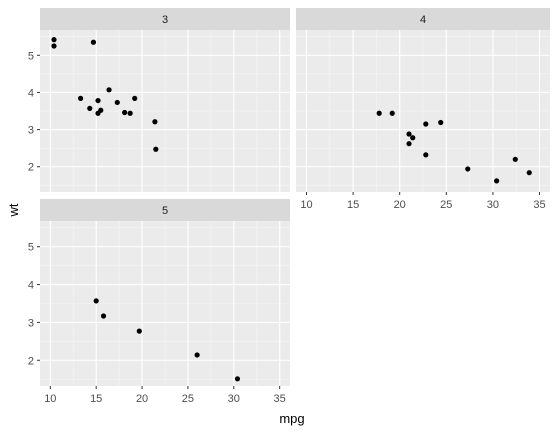 The width and height of the screenshot is (556, 433). I want to click on x-axis-title: mpg, so click(291, 418).